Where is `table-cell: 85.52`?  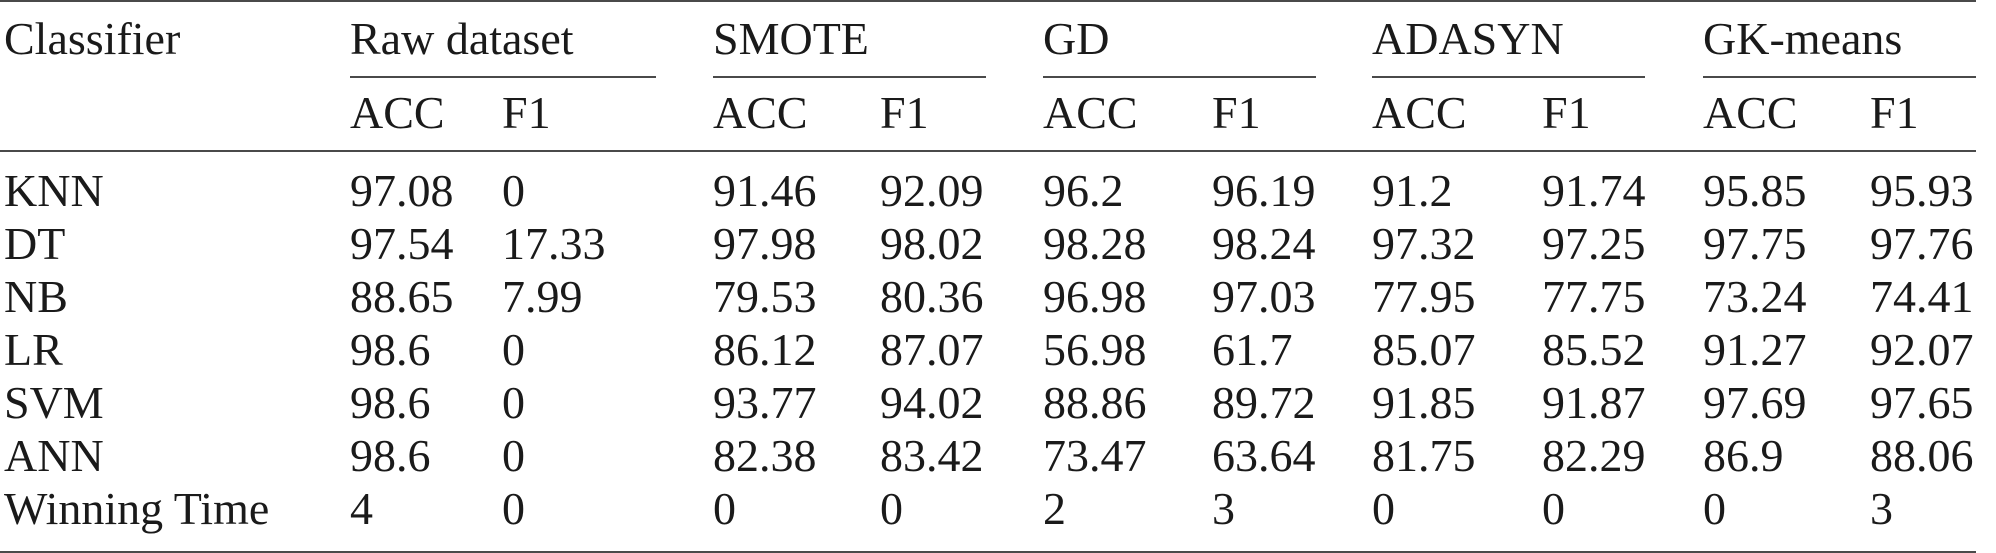
table-cell: 85.52 is located at coordinates (1594, 349).